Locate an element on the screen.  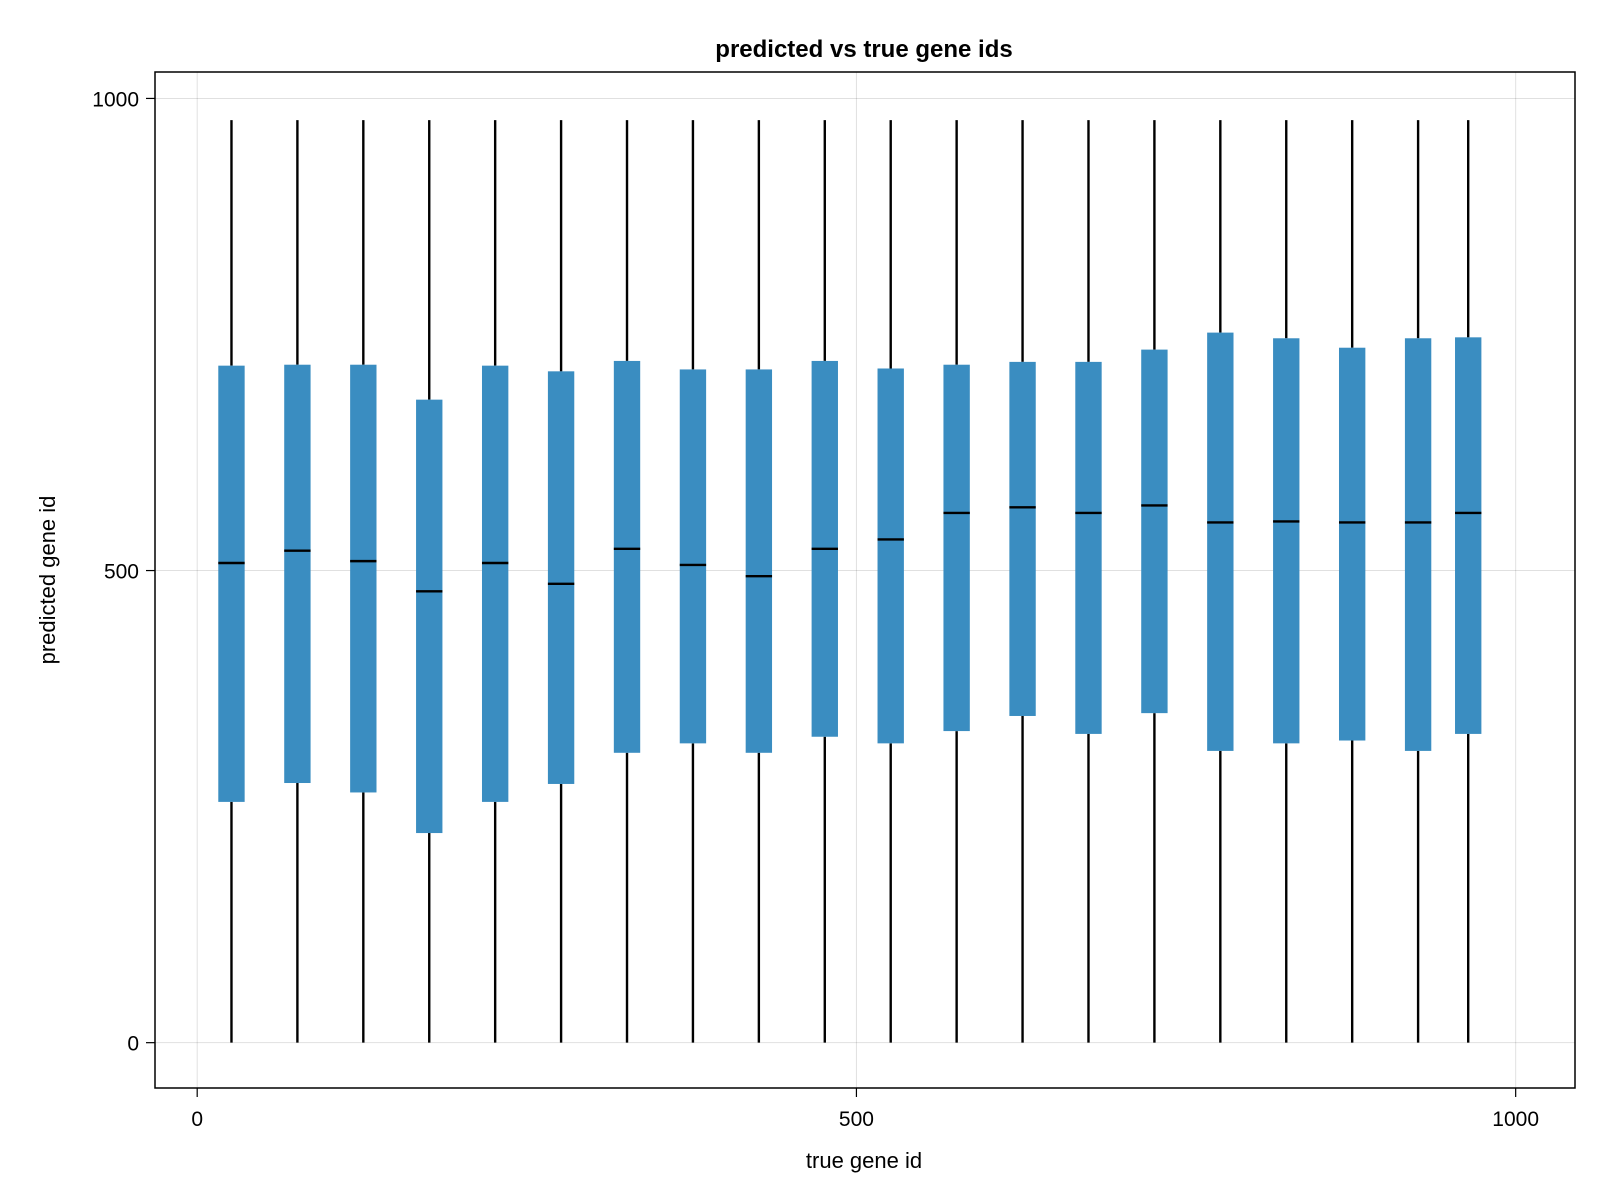
x-tick-label: 500 is located at coordinates (856, 1119).